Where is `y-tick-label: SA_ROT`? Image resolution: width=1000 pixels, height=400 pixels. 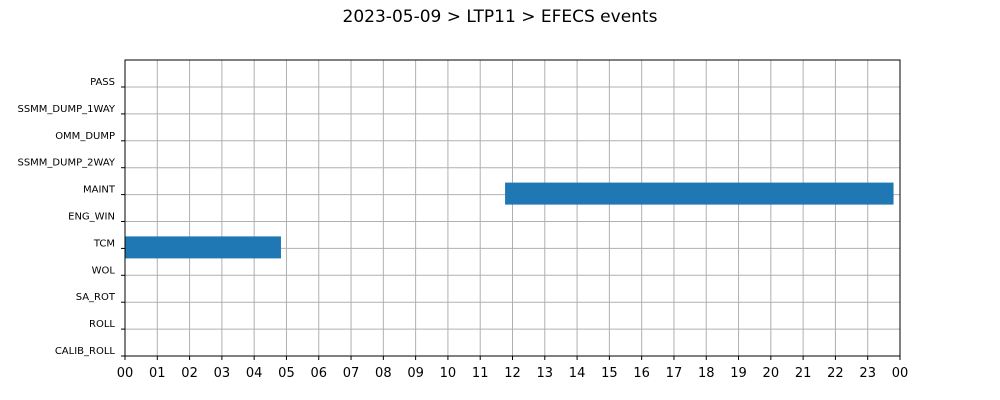
y-tick-label: SA_ROT is located at coordinates (96, 297).